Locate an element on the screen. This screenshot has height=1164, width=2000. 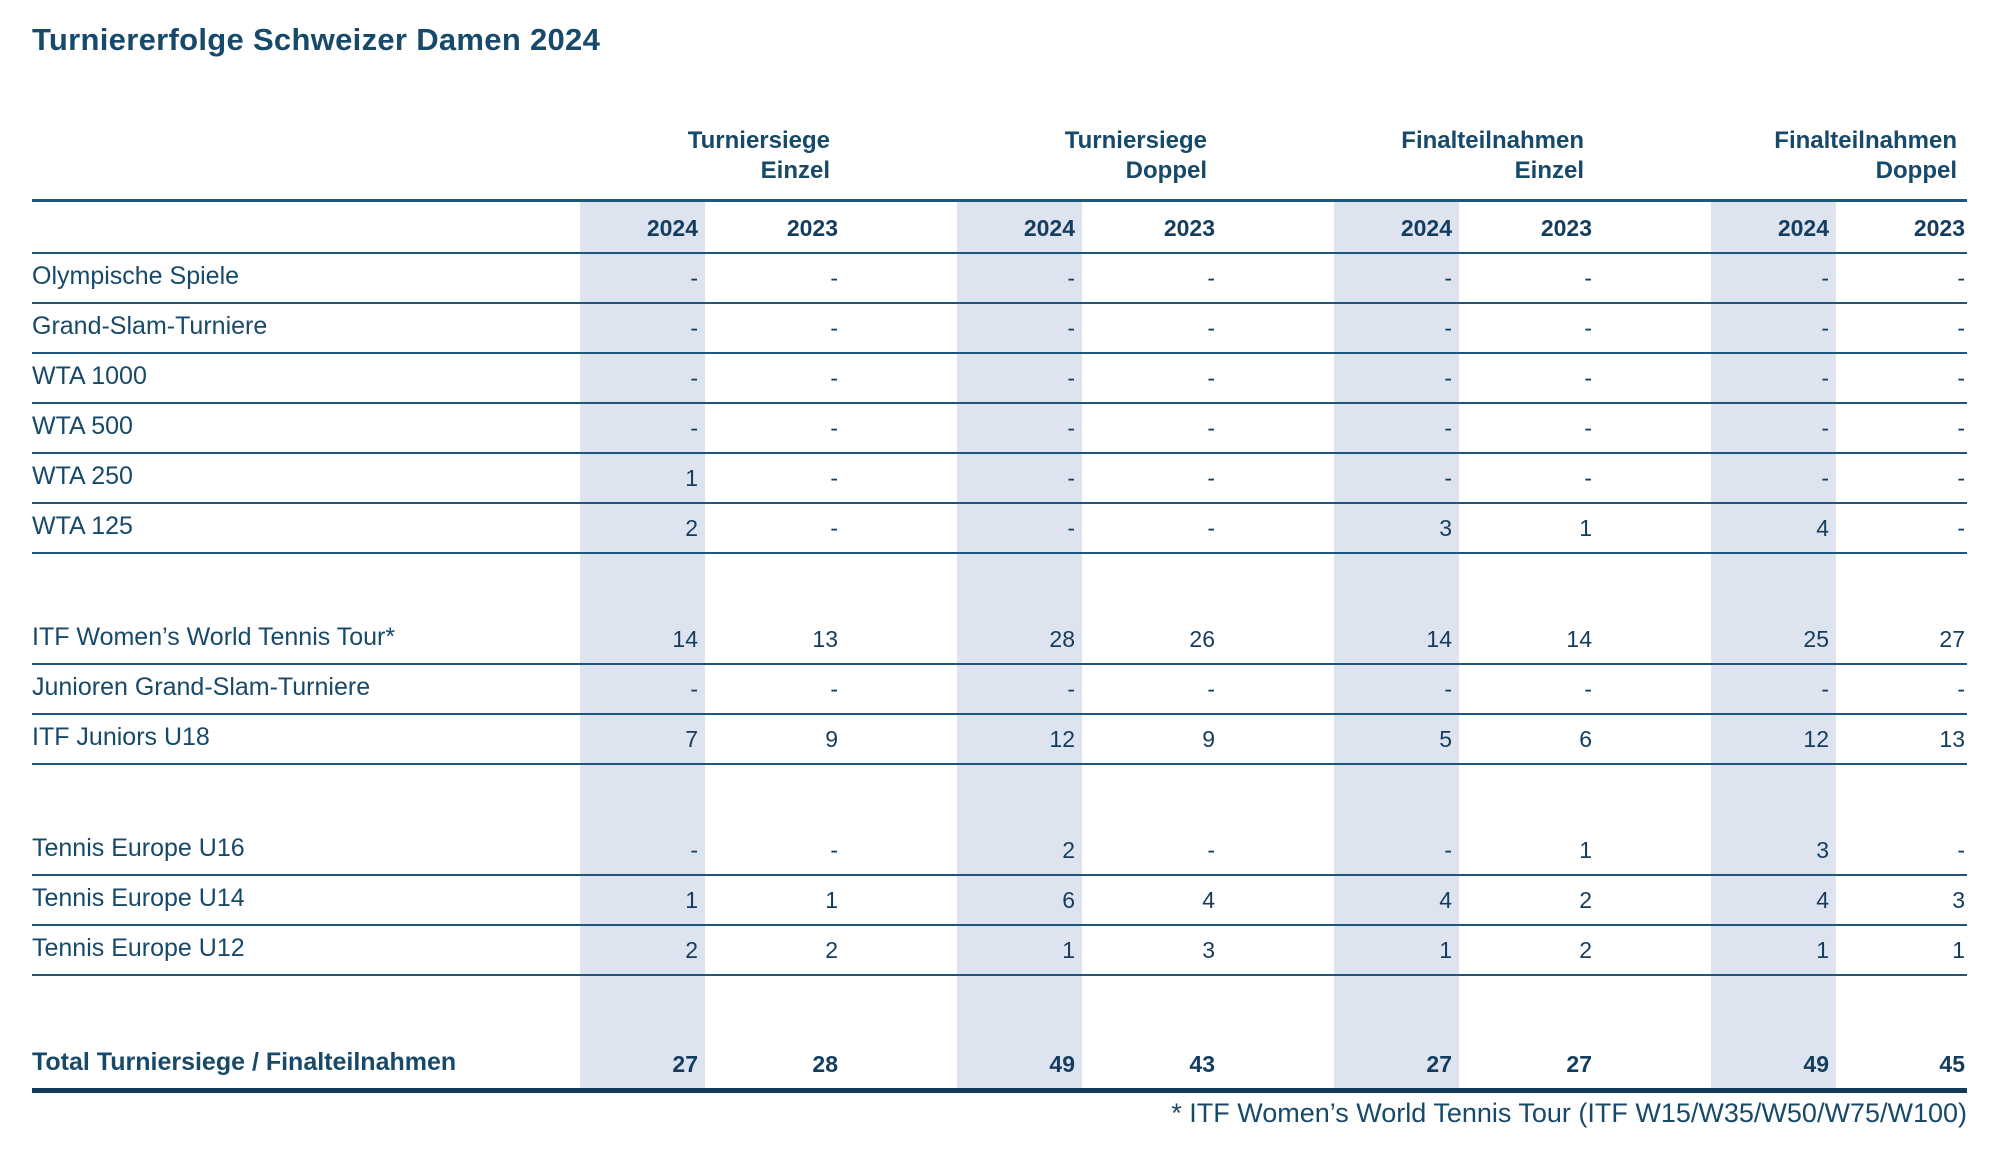
cell-2023: 2 is located at coordinates (1585, 900).